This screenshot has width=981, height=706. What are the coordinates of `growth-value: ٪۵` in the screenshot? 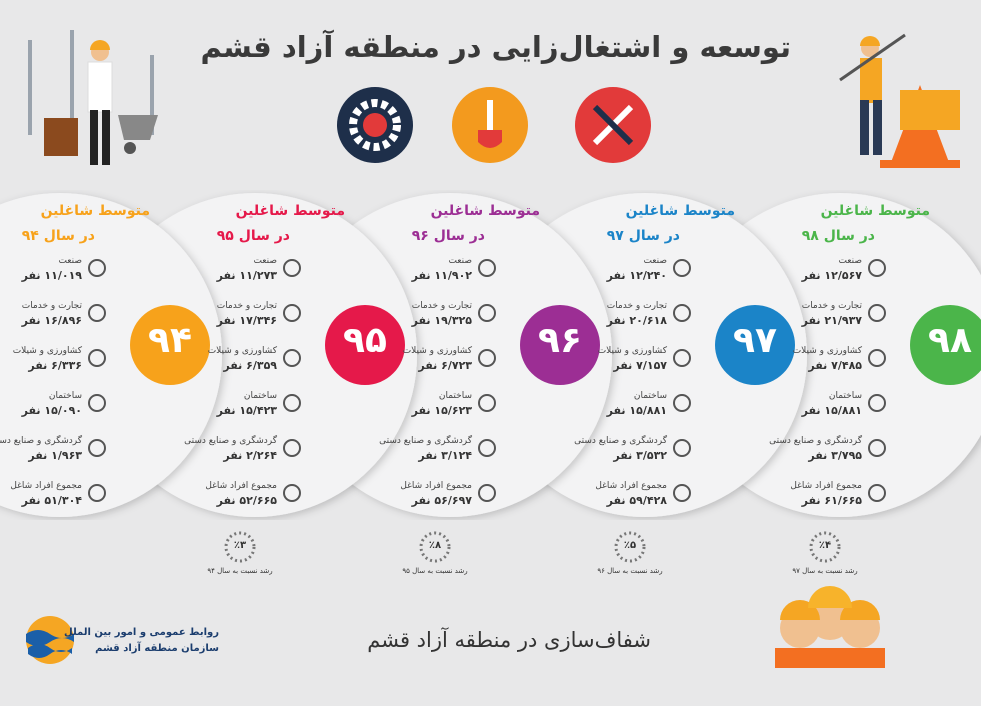 It's located at (630, 545).